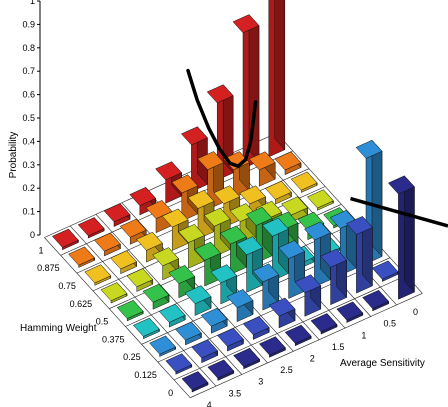 This screenshot has width=448, height=407. I want to click on bar-side-face, so click(377, 198).